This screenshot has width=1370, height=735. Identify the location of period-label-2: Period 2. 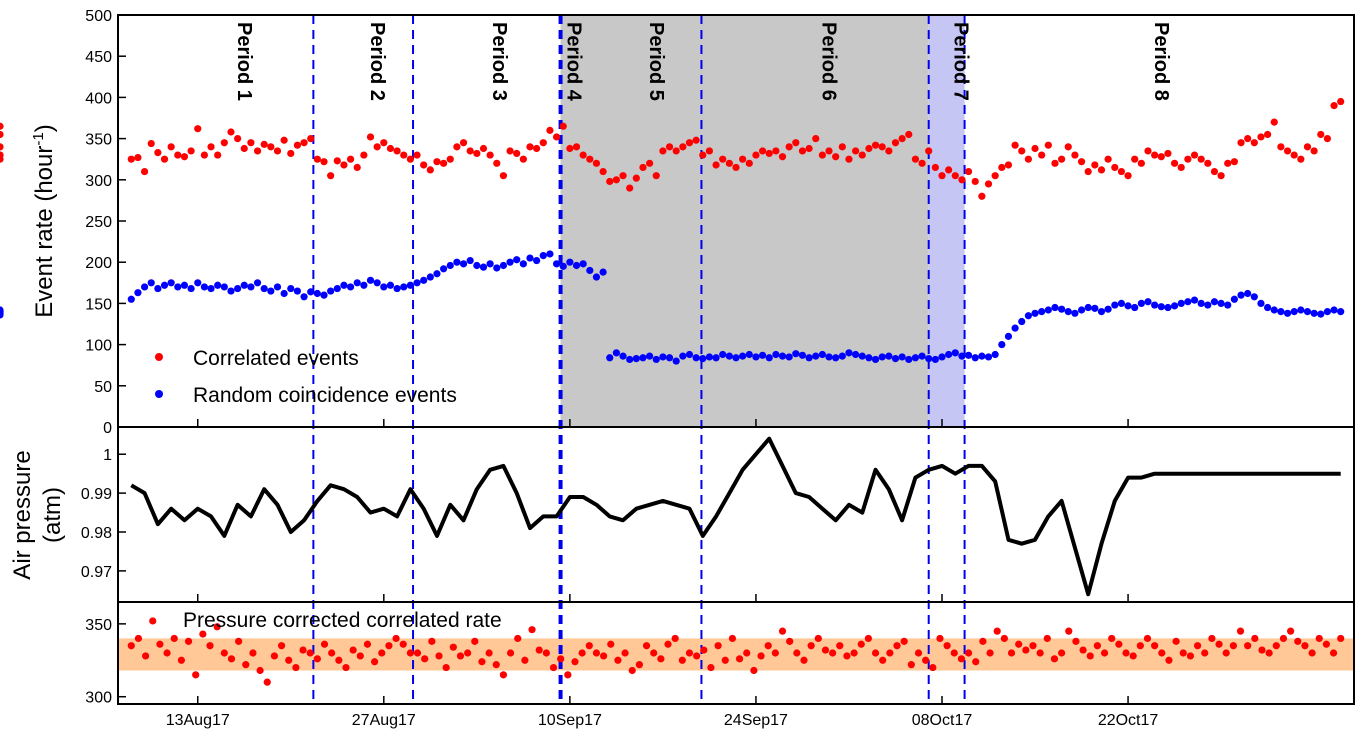
(377, 61).